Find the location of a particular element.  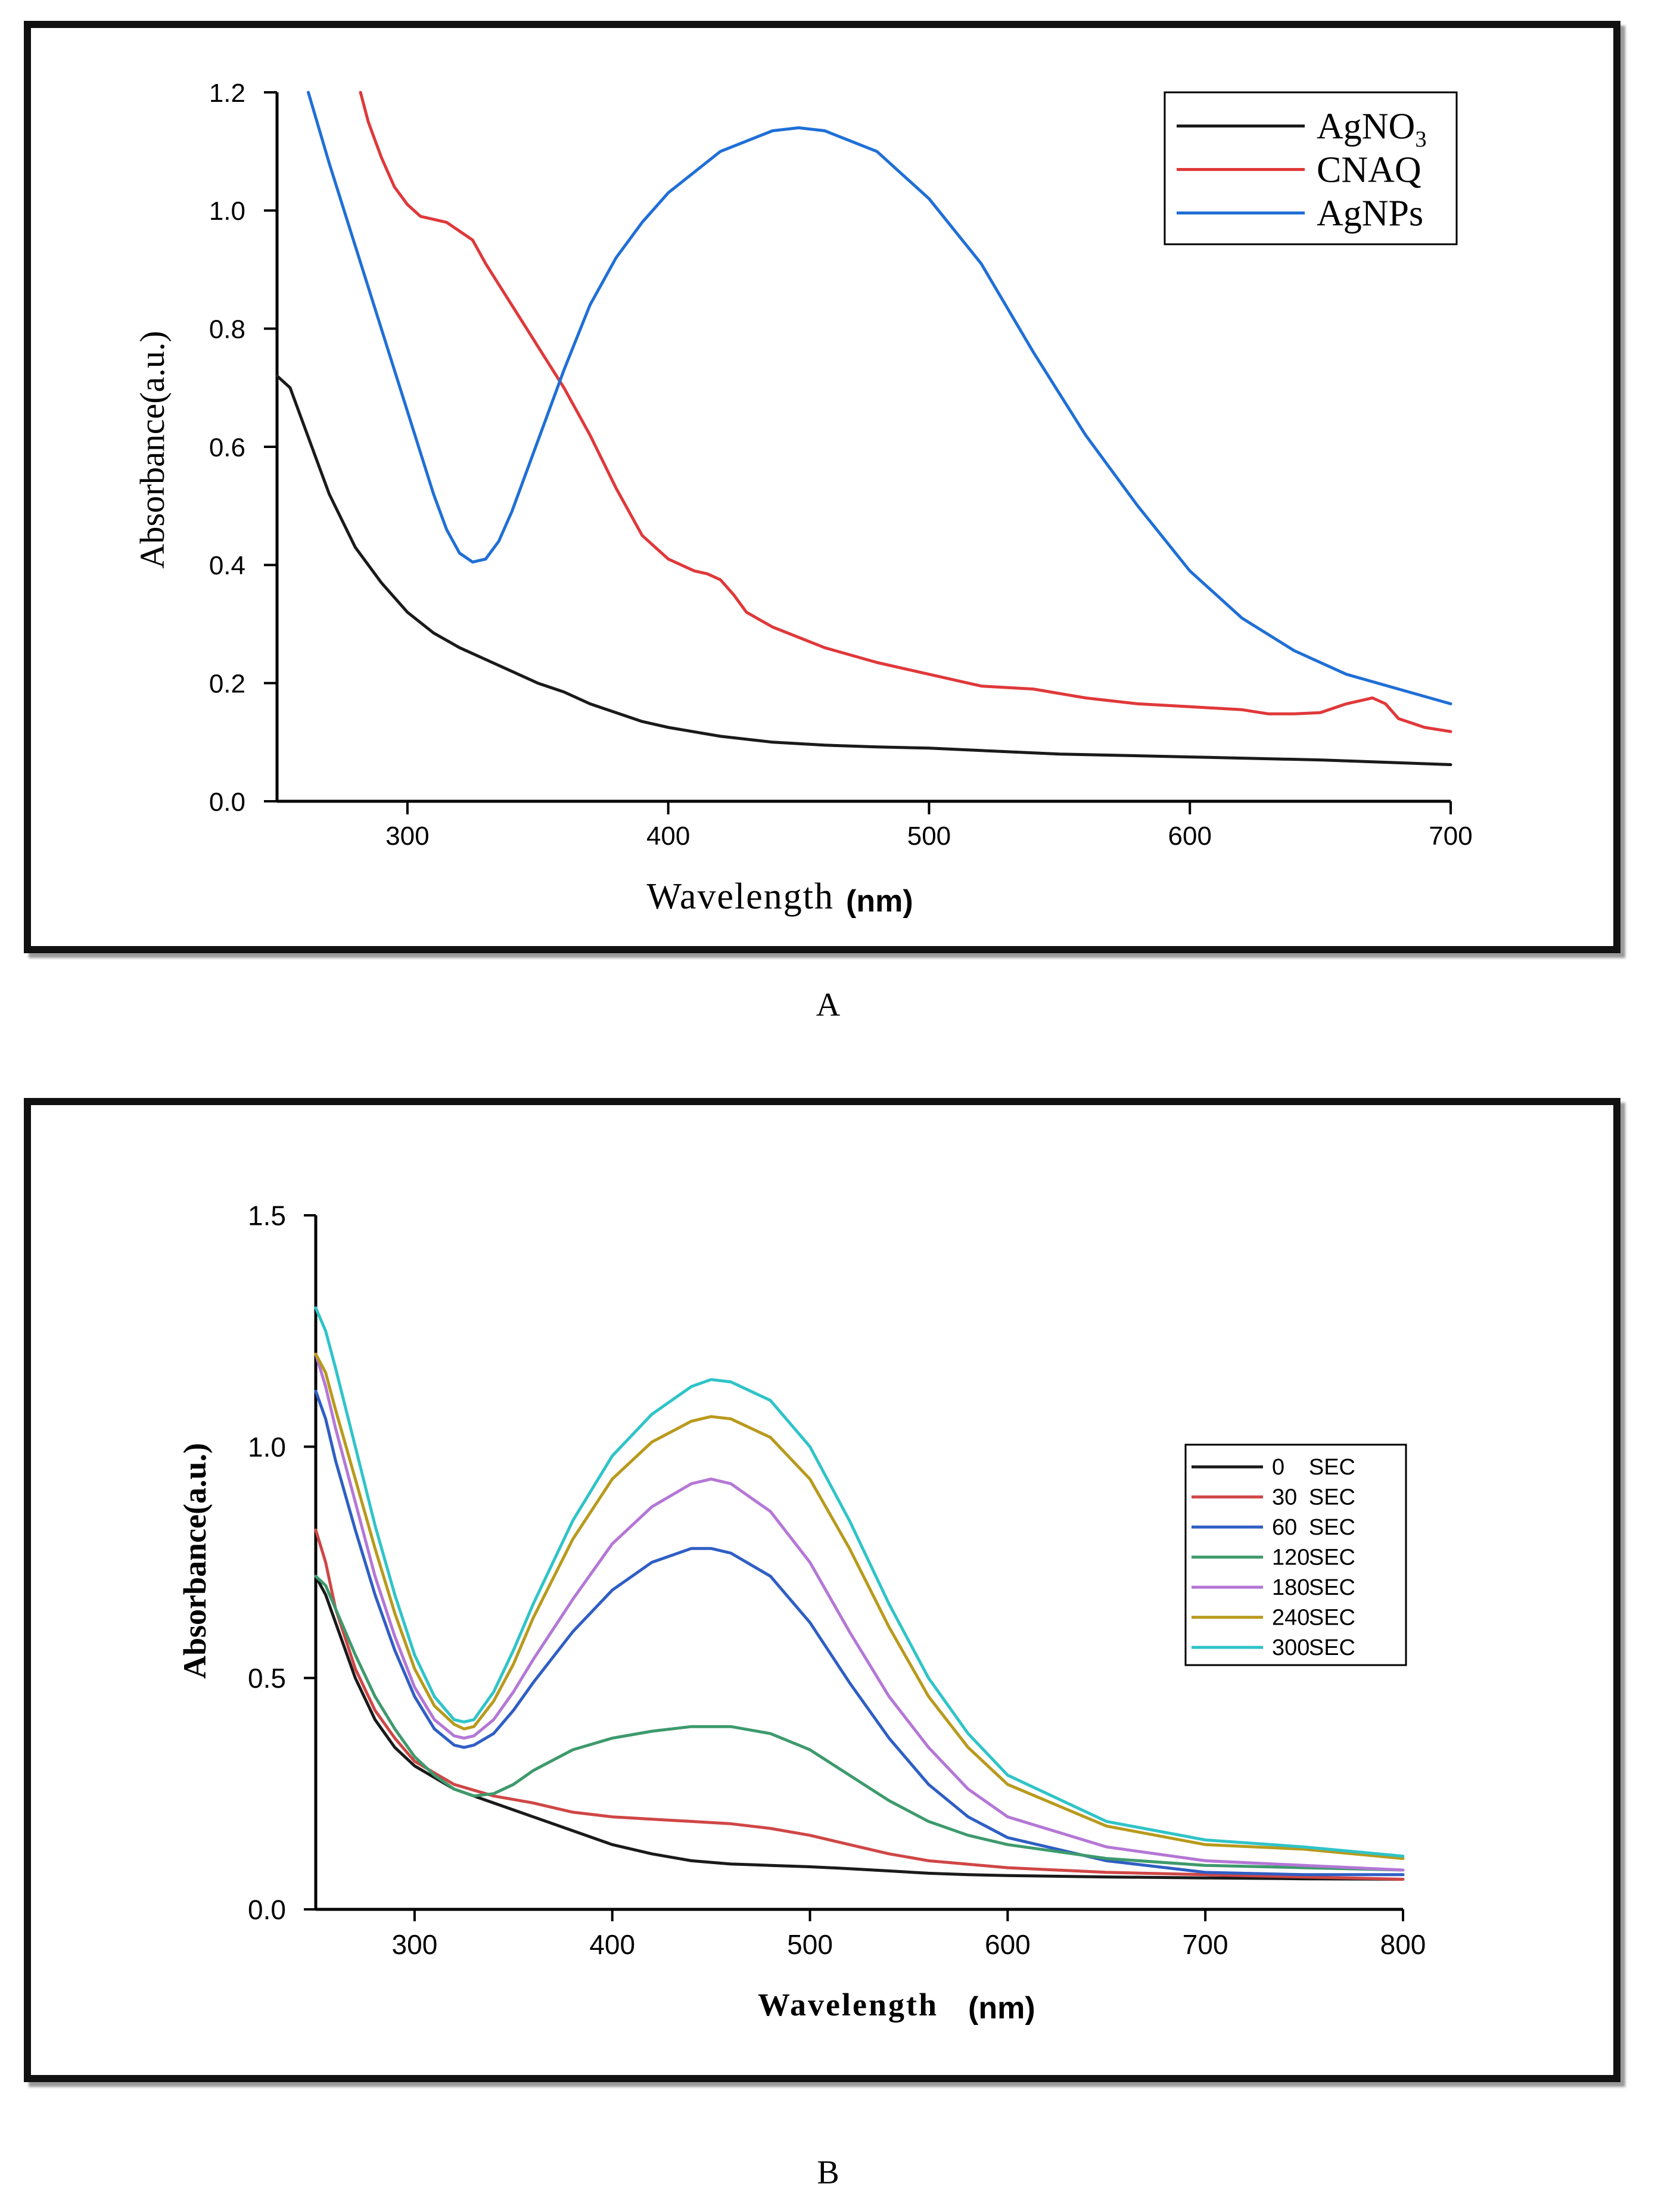

chart-b-legend-unit-4: SEC is located at coordinates (1332, 1587).